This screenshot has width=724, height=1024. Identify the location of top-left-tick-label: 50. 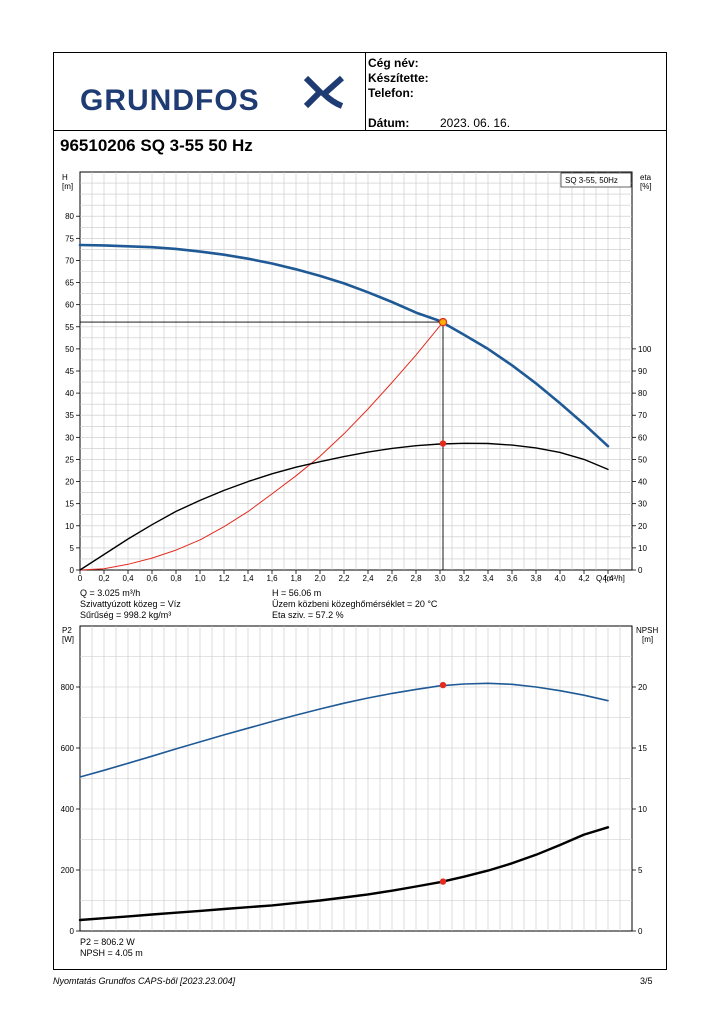
(69, 349).